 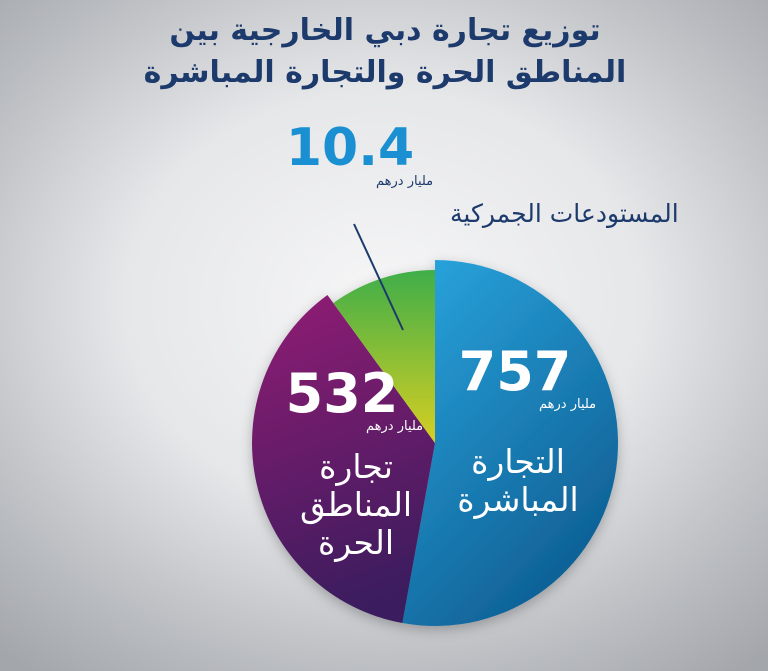 What do you see at coordinates (384, 30) in the screenshot?
I see `chart-title-line-1: توزيع تجارة دبي الخارجية بين` at bounding box center [384, 30].